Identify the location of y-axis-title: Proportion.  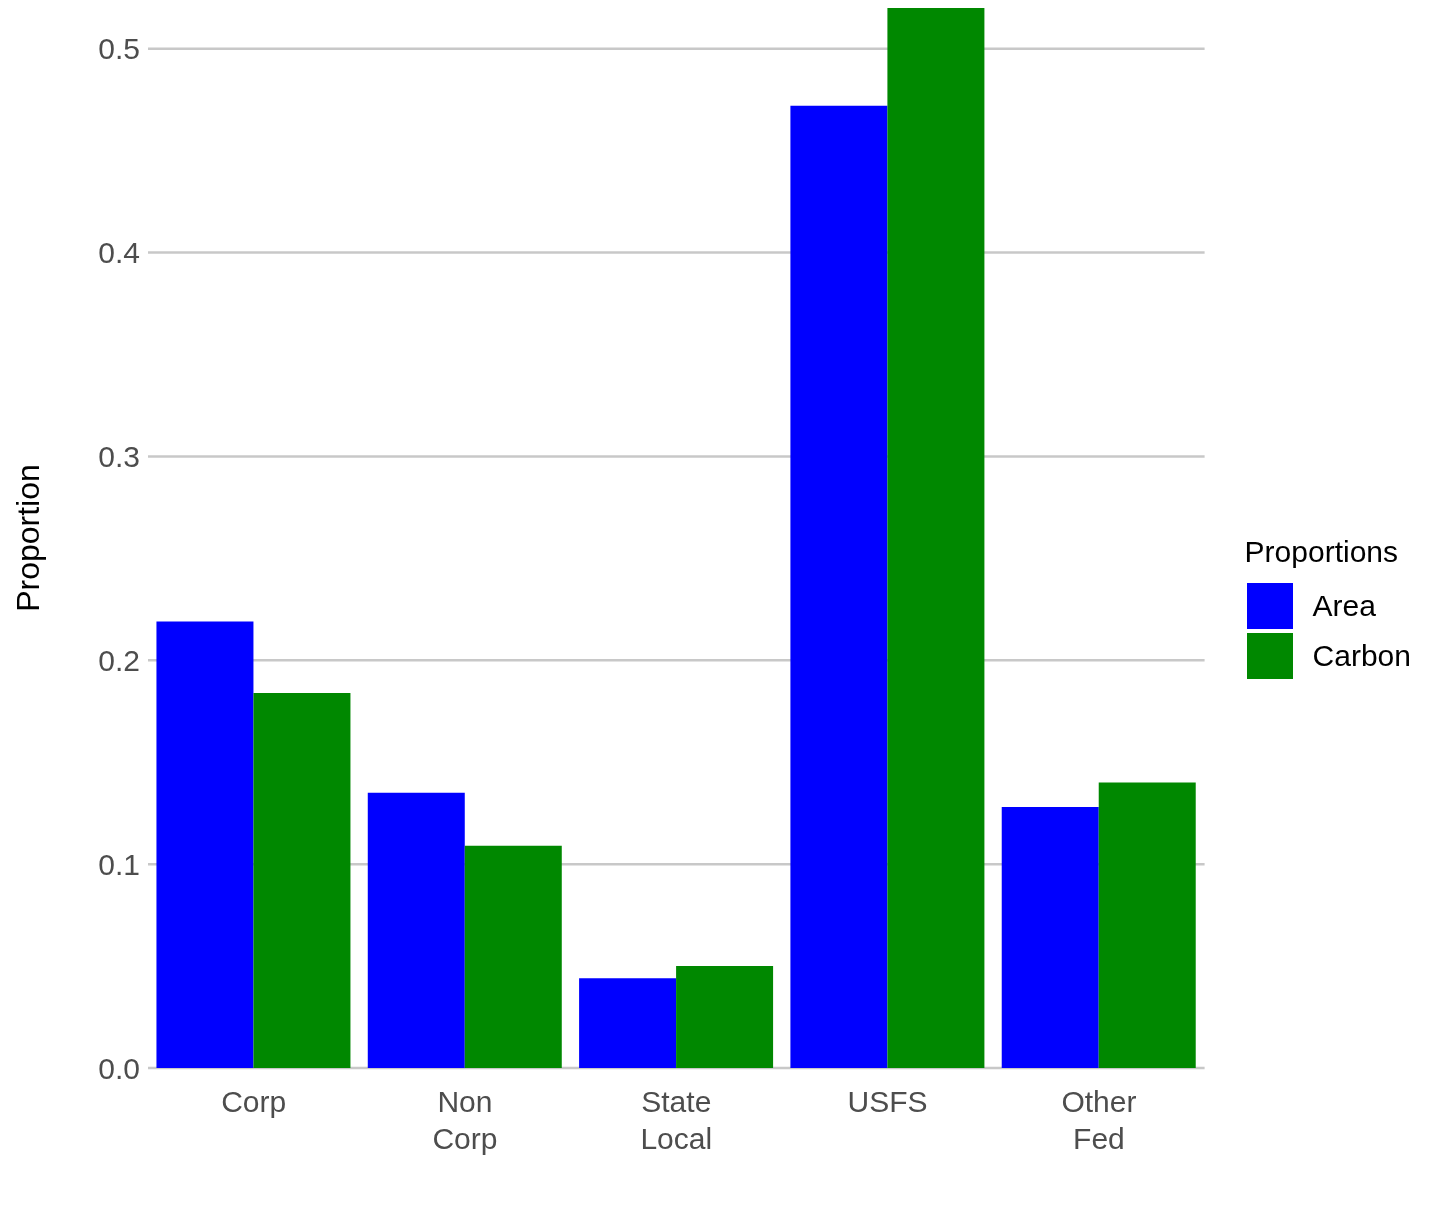
(28, 538).